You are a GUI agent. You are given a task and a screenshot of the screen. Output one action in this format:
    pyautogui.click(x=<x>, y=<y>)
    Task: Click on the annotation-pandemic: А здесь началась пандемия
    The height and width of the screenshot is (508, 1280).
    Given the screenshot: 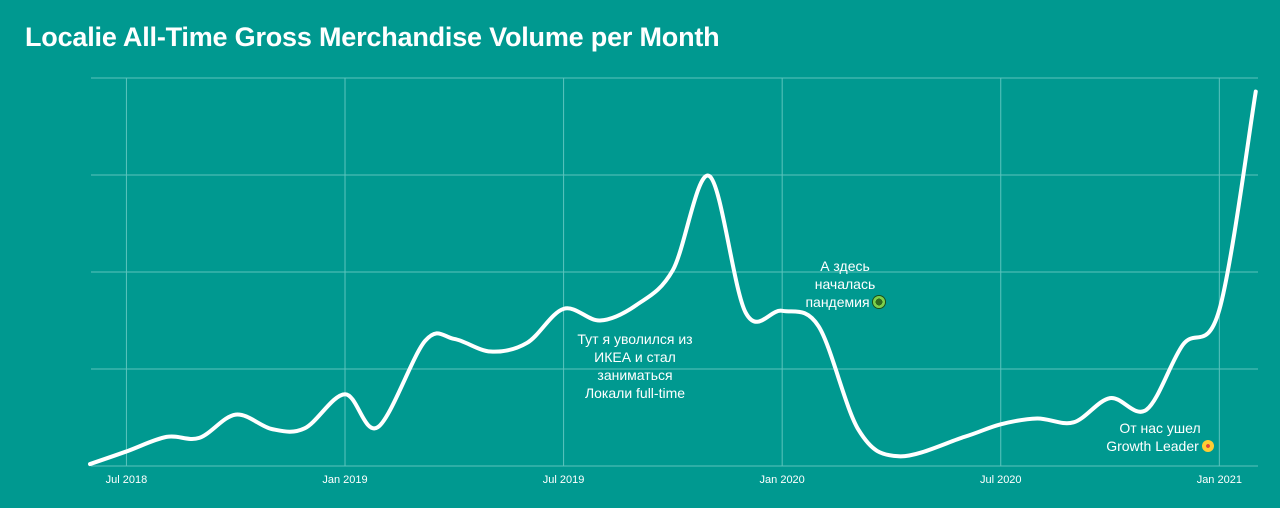 What is the action you would take?
    pyautogui.click(x=845, y=284)
    